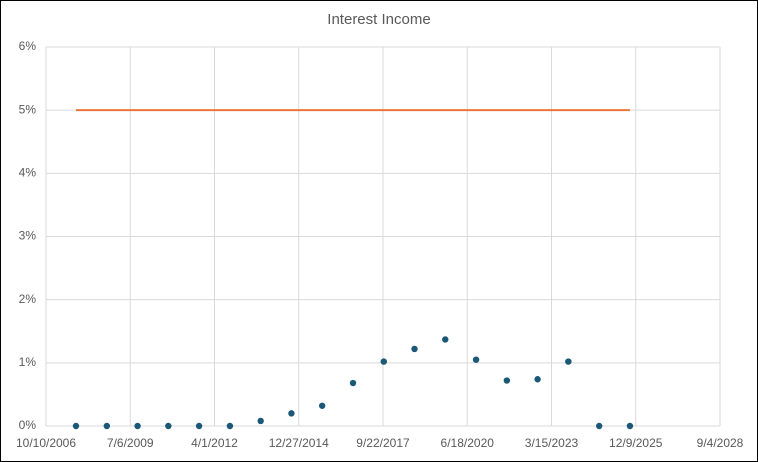 The image size is (758, 462). Describe the element at coordinates (214, 443) in the screenshot. I see `x-tick-label: 4/1/2012` at that location.